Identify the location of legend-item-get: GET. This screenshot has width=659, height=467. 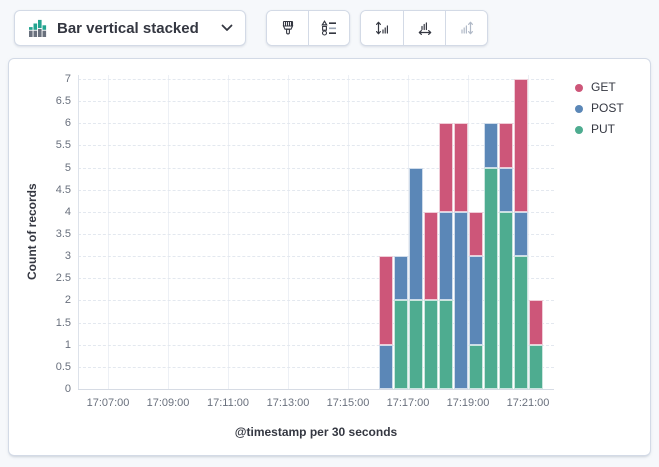
(599, 87).